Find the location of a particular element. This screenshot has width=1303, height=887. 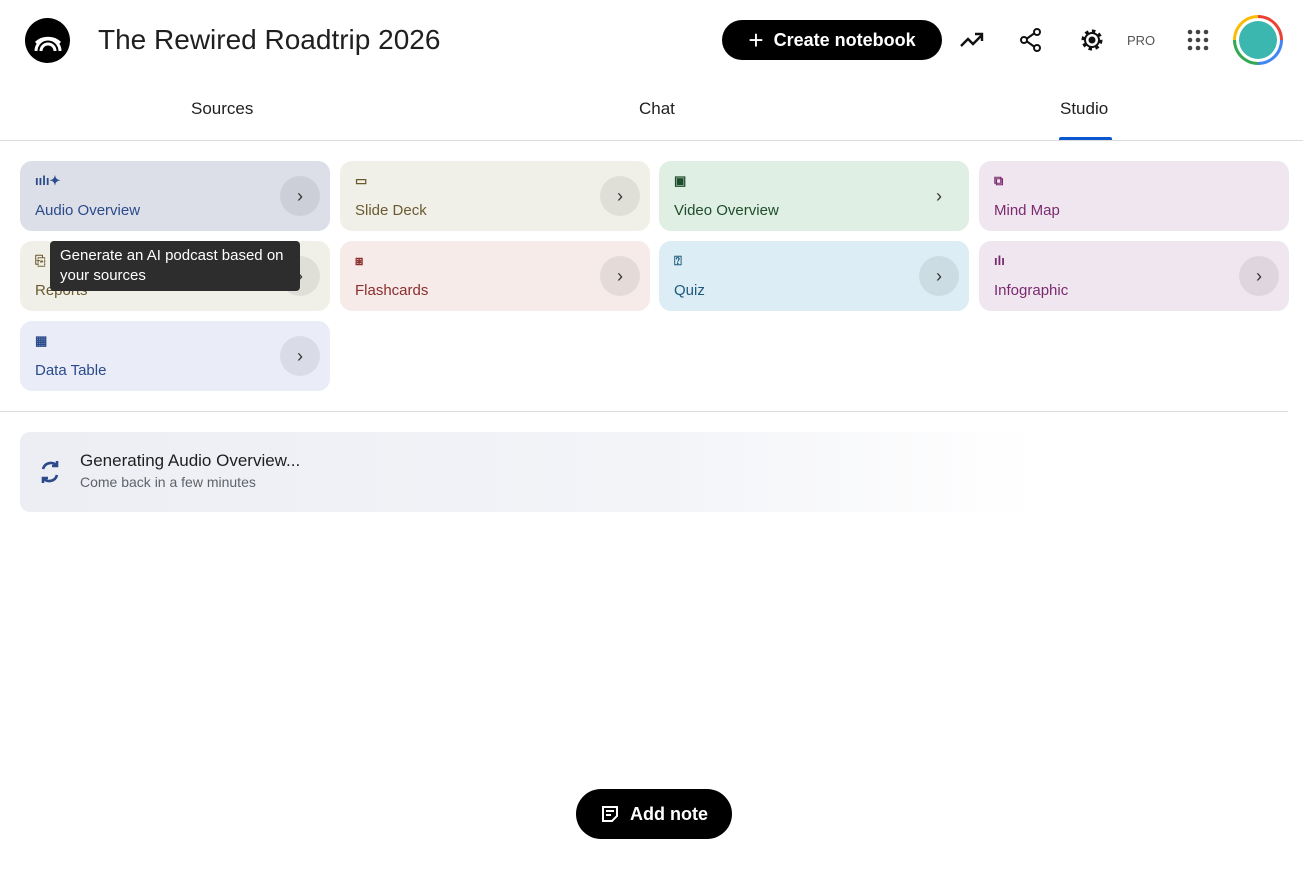

slides-icon: ▭ is located at coordinates (361, 180).